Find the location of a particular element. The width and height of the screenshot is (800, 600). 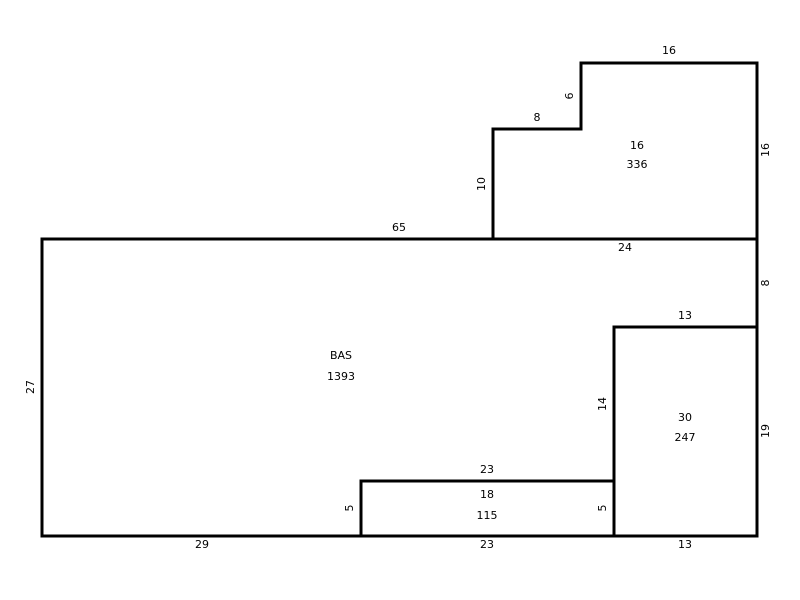

dimension-label: 6 is located at coordinates (569, 96).